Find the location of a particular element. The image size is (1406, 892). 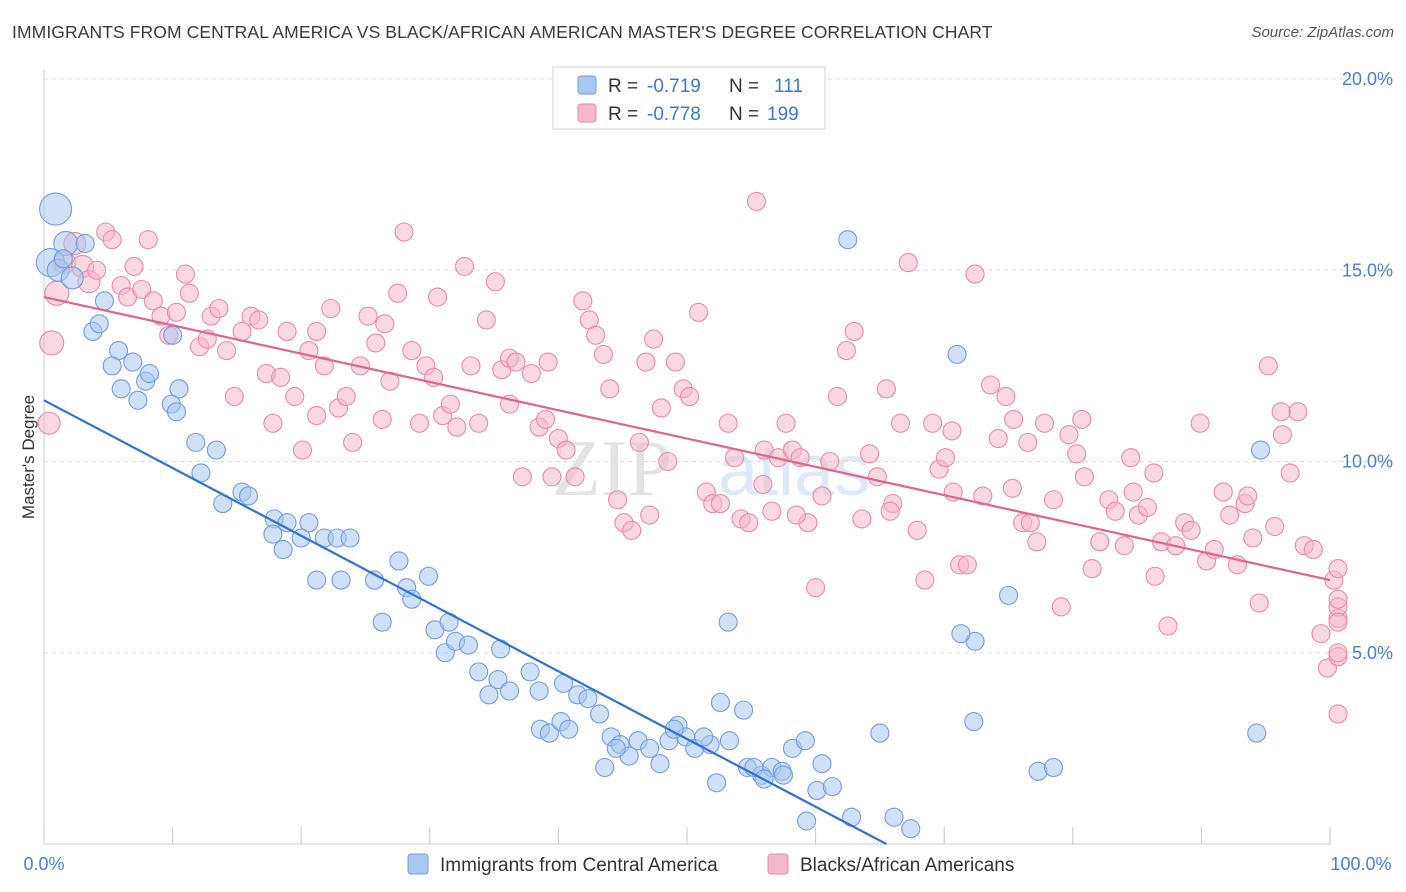

y-tick-label: 10.0% is located at coordinates (1367, 462).